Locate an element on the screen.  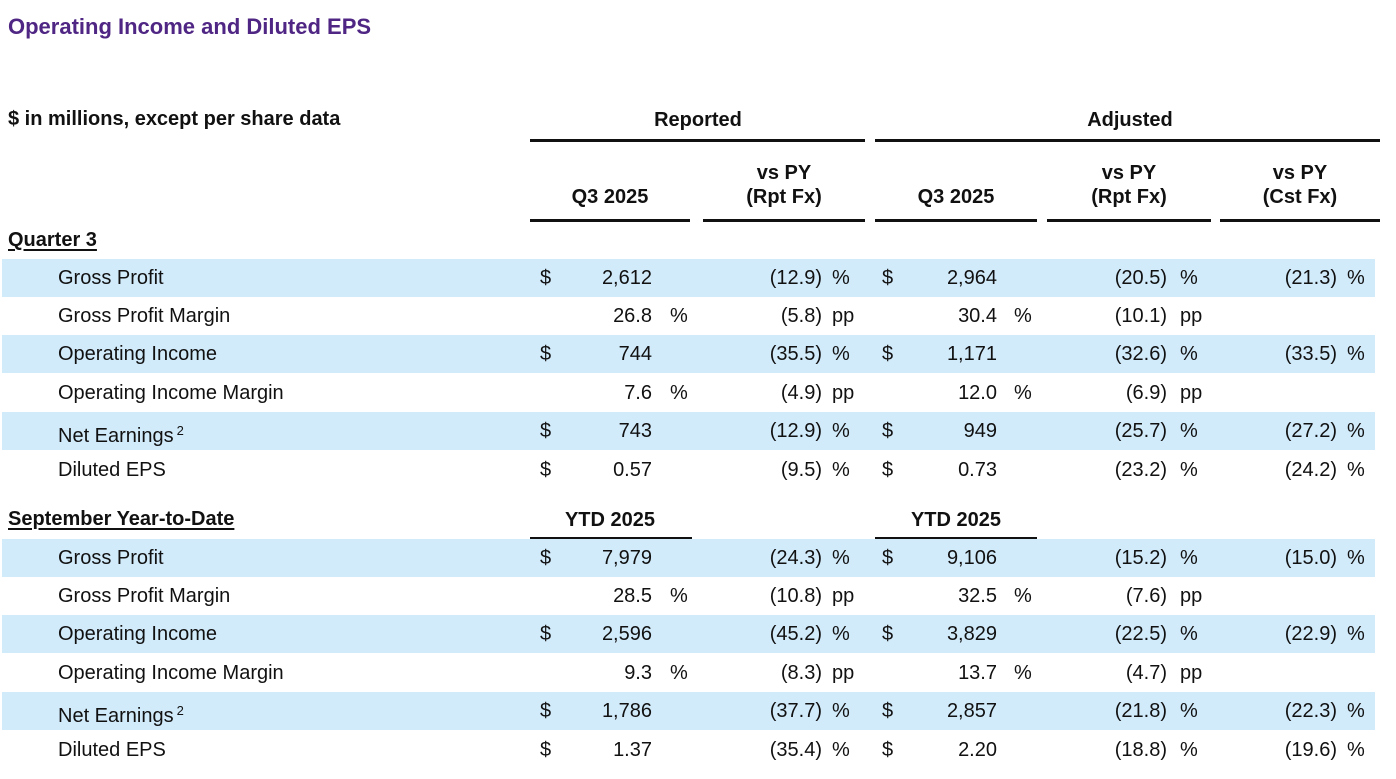
row-label: Net Earnings 2 is located at coordinates (121, 715).